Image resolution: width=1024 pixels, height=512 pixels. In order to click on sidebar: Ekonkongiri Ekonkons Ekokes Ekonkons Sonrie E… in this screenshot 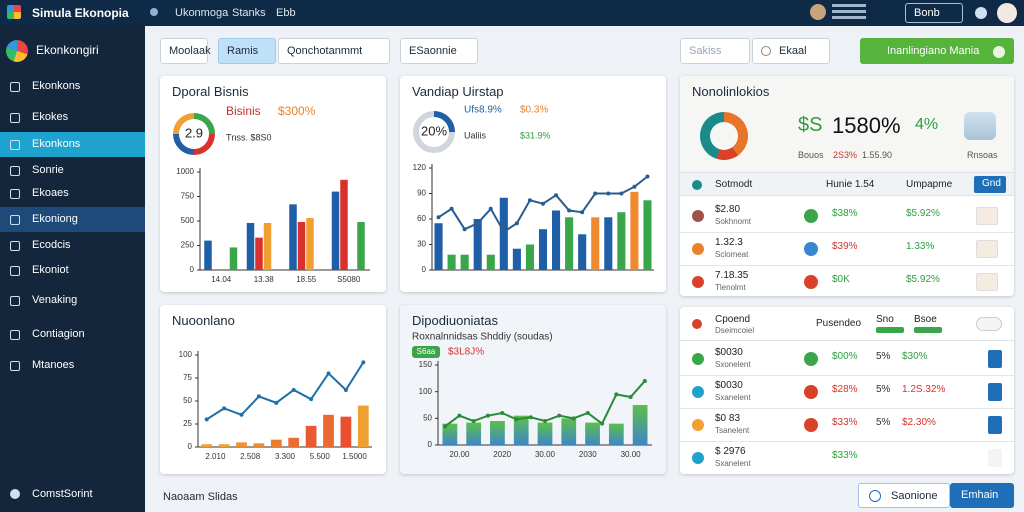, I will do `click(72, 269)`.